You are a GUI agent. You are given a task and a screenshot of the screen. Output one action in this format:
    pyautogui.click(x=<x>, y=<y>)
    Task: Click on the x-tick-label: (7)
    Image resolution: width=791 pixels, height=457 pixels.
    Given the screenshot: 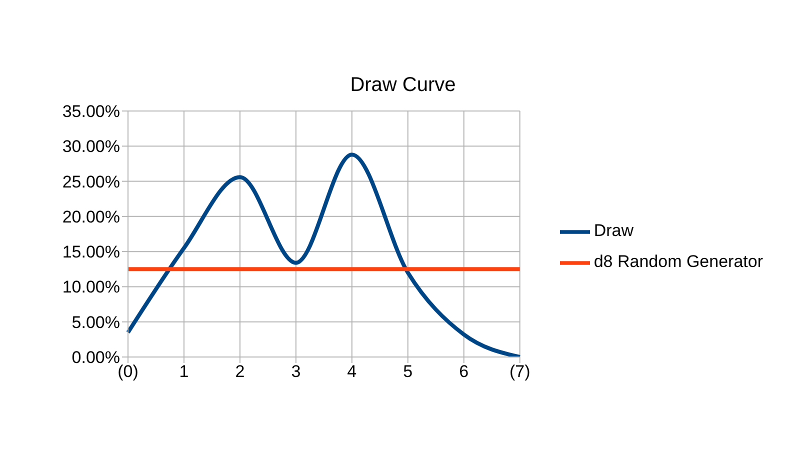 What is the action you would take?
    pyautogui.click(x=519, y=372)
    